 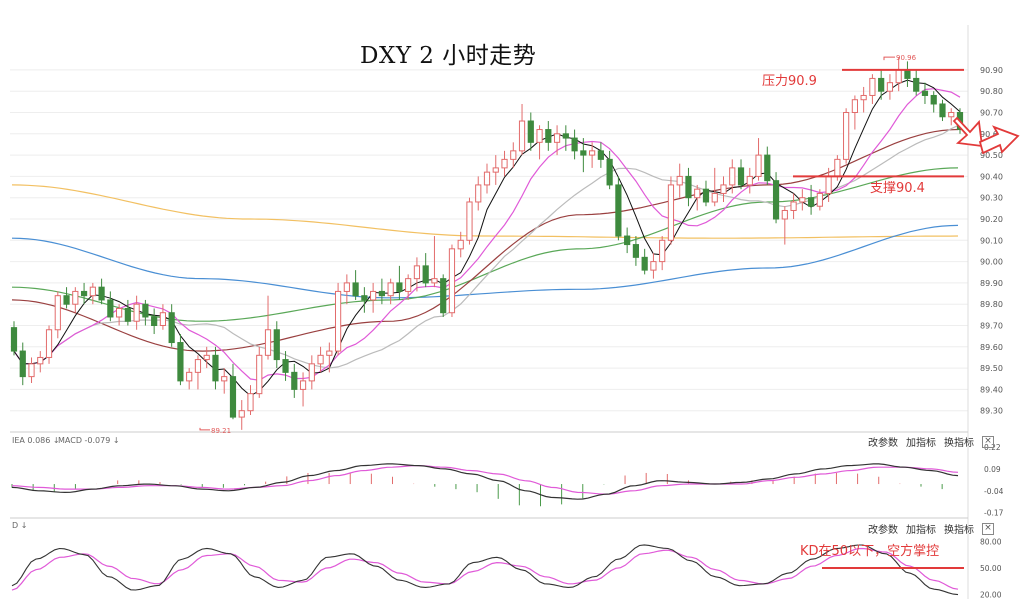 I want to click on macd-switch-indicator-button: 换指标, so click(x=959, y=443).